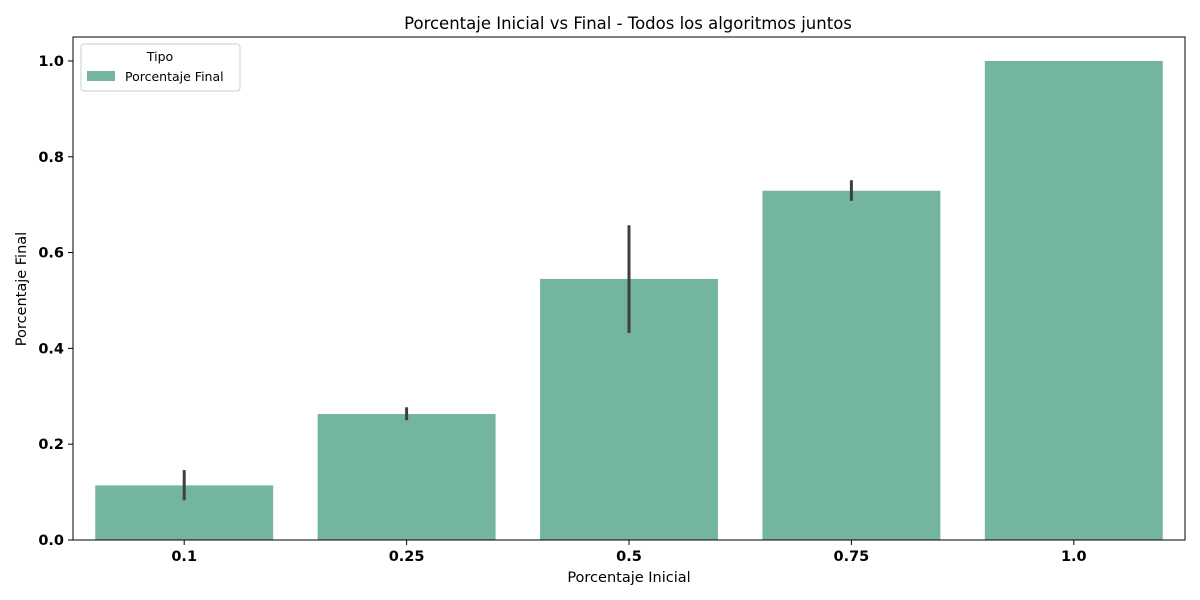  What do you see at coordinates (184, 557) in the screenshot?
I see `x-tick-label: 0.1` at bounding box center [184, 557].